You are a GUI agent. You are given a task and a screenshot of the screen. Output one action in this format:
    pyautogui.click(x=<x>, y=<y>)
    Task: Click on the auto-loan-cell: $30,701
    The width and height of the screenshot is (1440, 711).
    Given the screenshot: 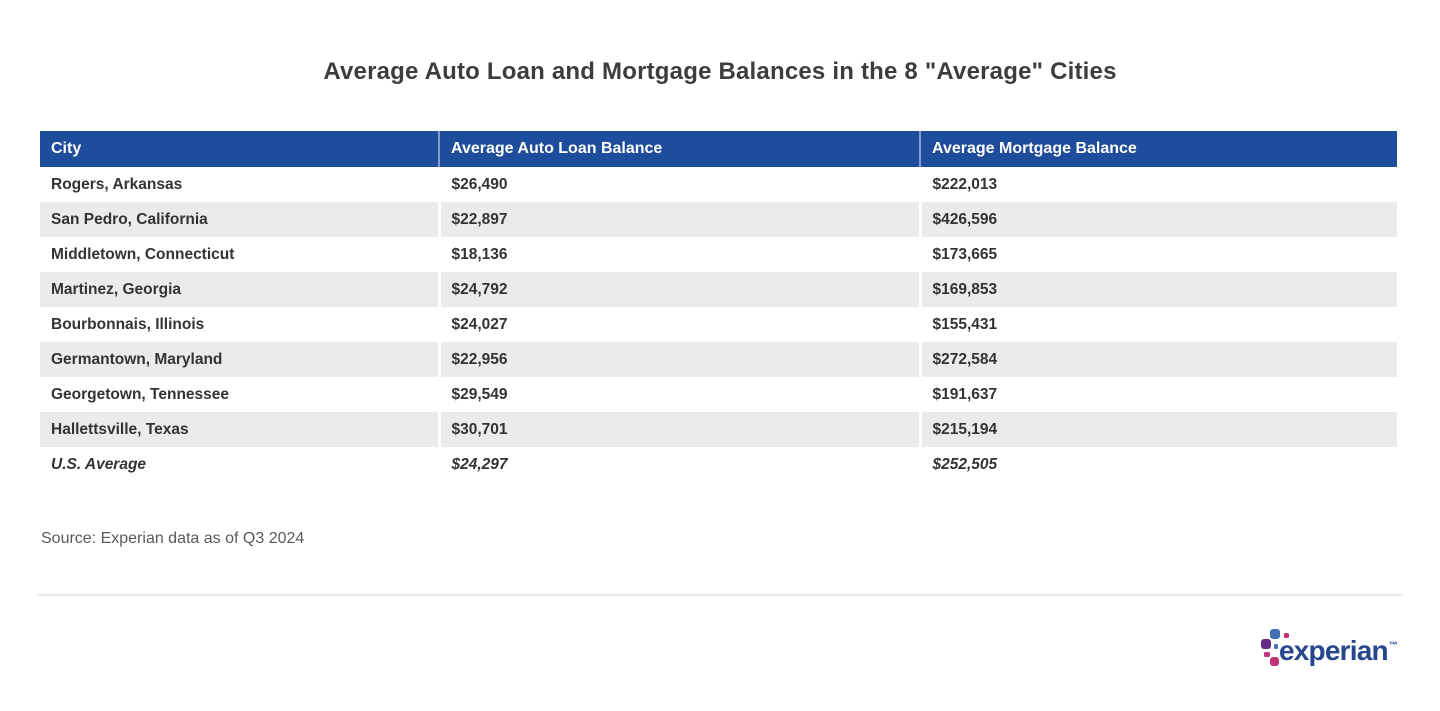 What is the action you would take?
    pyautogui.click(x=680, y=429)
    